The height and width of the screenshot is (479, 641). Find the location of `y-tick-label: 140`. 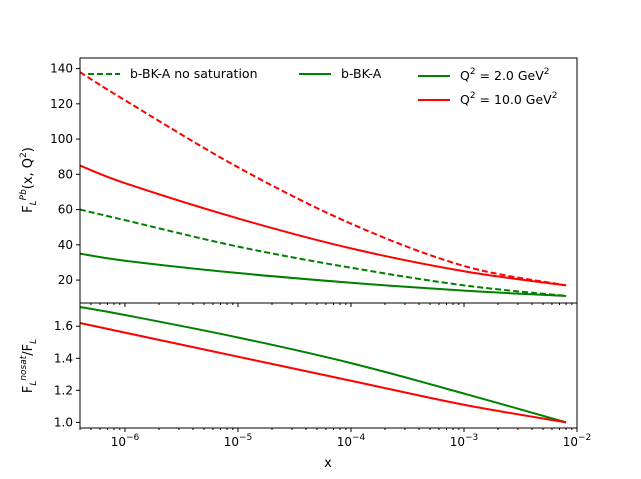

y-tick-label: 140 is located at coordinates (61, 69).